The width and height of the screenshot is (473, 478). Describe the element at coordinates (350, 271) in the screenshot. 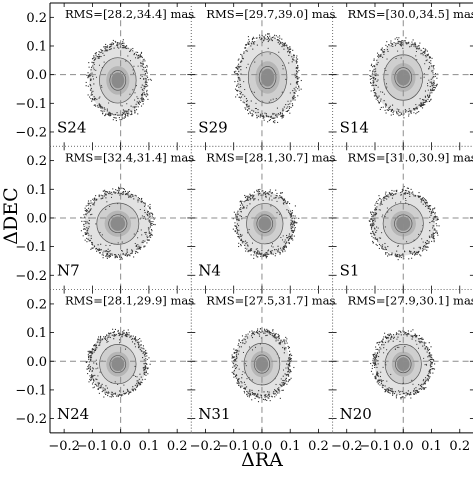

I see `chip-label: S1` at that location.